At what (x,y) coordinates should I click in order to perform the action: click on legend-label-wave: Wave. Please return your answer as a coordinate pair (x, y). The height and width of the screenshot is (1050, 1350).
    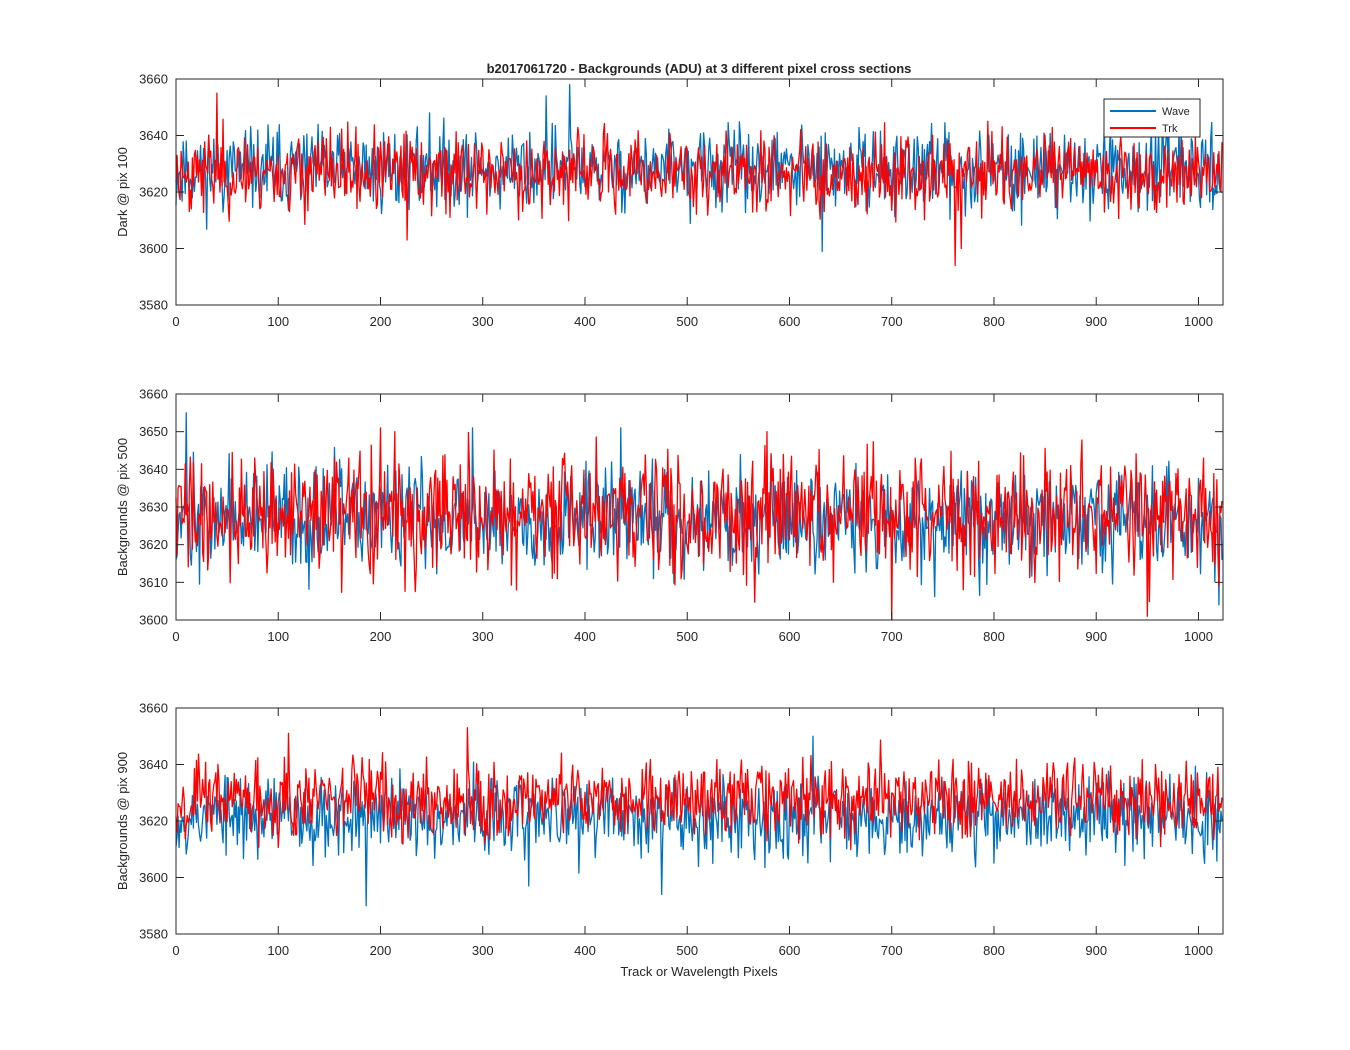
    Looking at the image, I should click on (1176, 112).